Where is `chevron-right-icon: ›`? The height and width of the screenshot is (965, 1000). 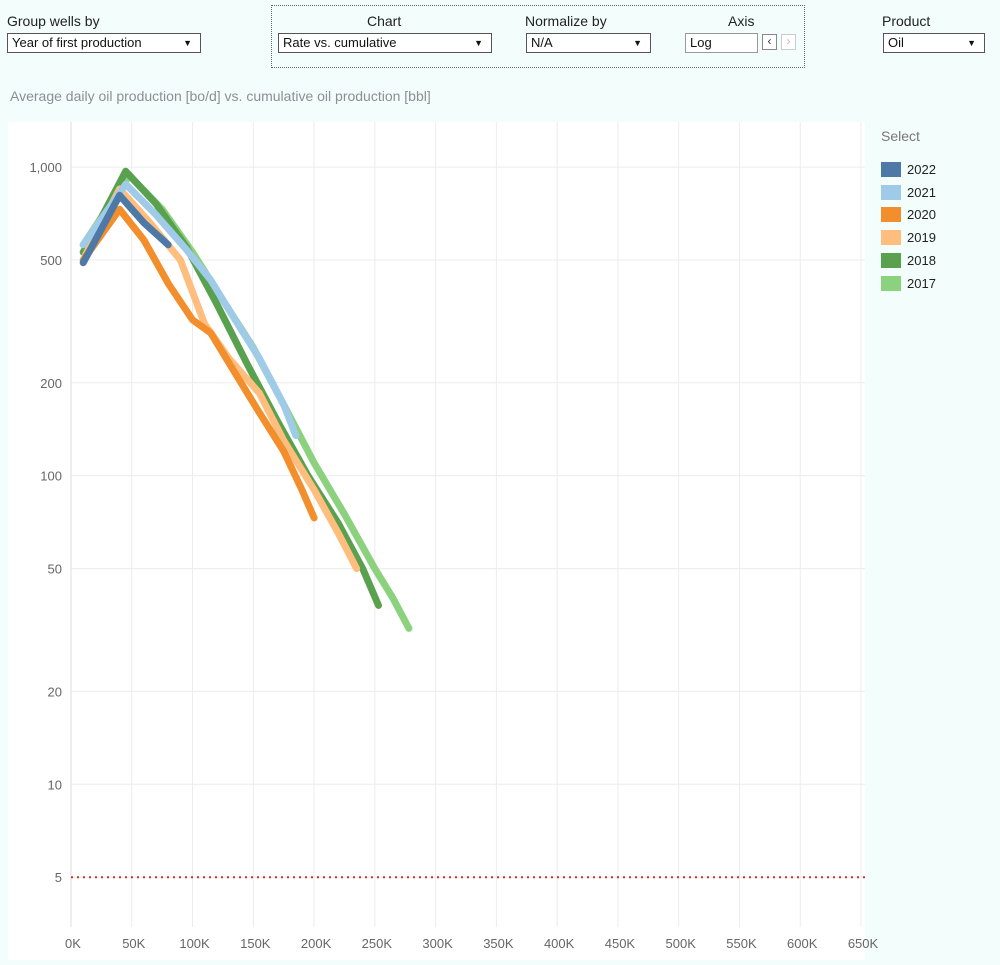
chevron-right-icon: › is located at coordinates (788, 41).